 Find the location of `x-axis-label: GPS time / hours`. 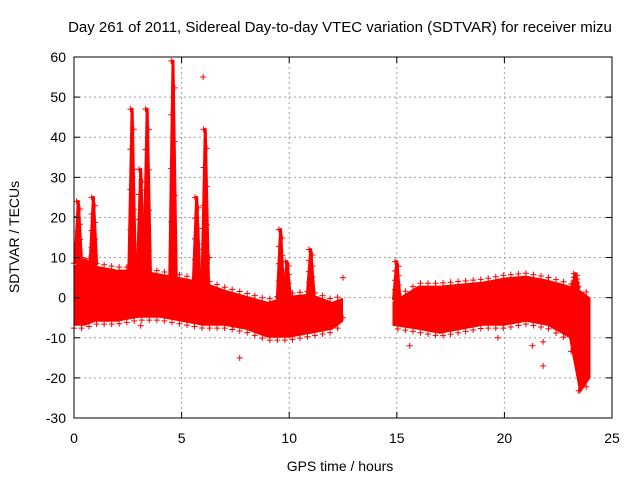

x-axis-label: GPS time / hours is located at coordinates (340, 466).